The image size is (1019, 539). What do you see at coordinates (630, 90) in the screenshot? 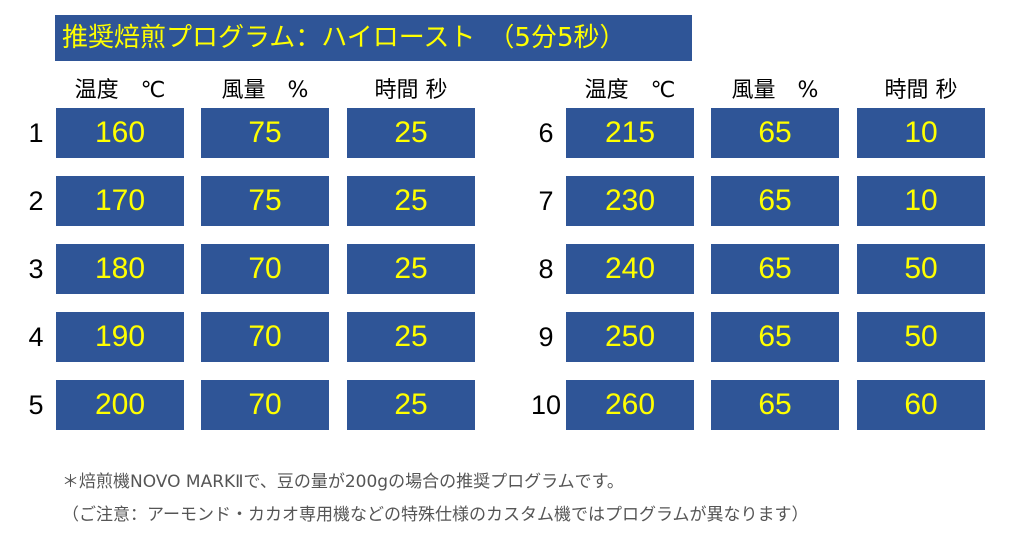
I see `header-temp-right: 温度 ℃` at bounding box center [630, 90].